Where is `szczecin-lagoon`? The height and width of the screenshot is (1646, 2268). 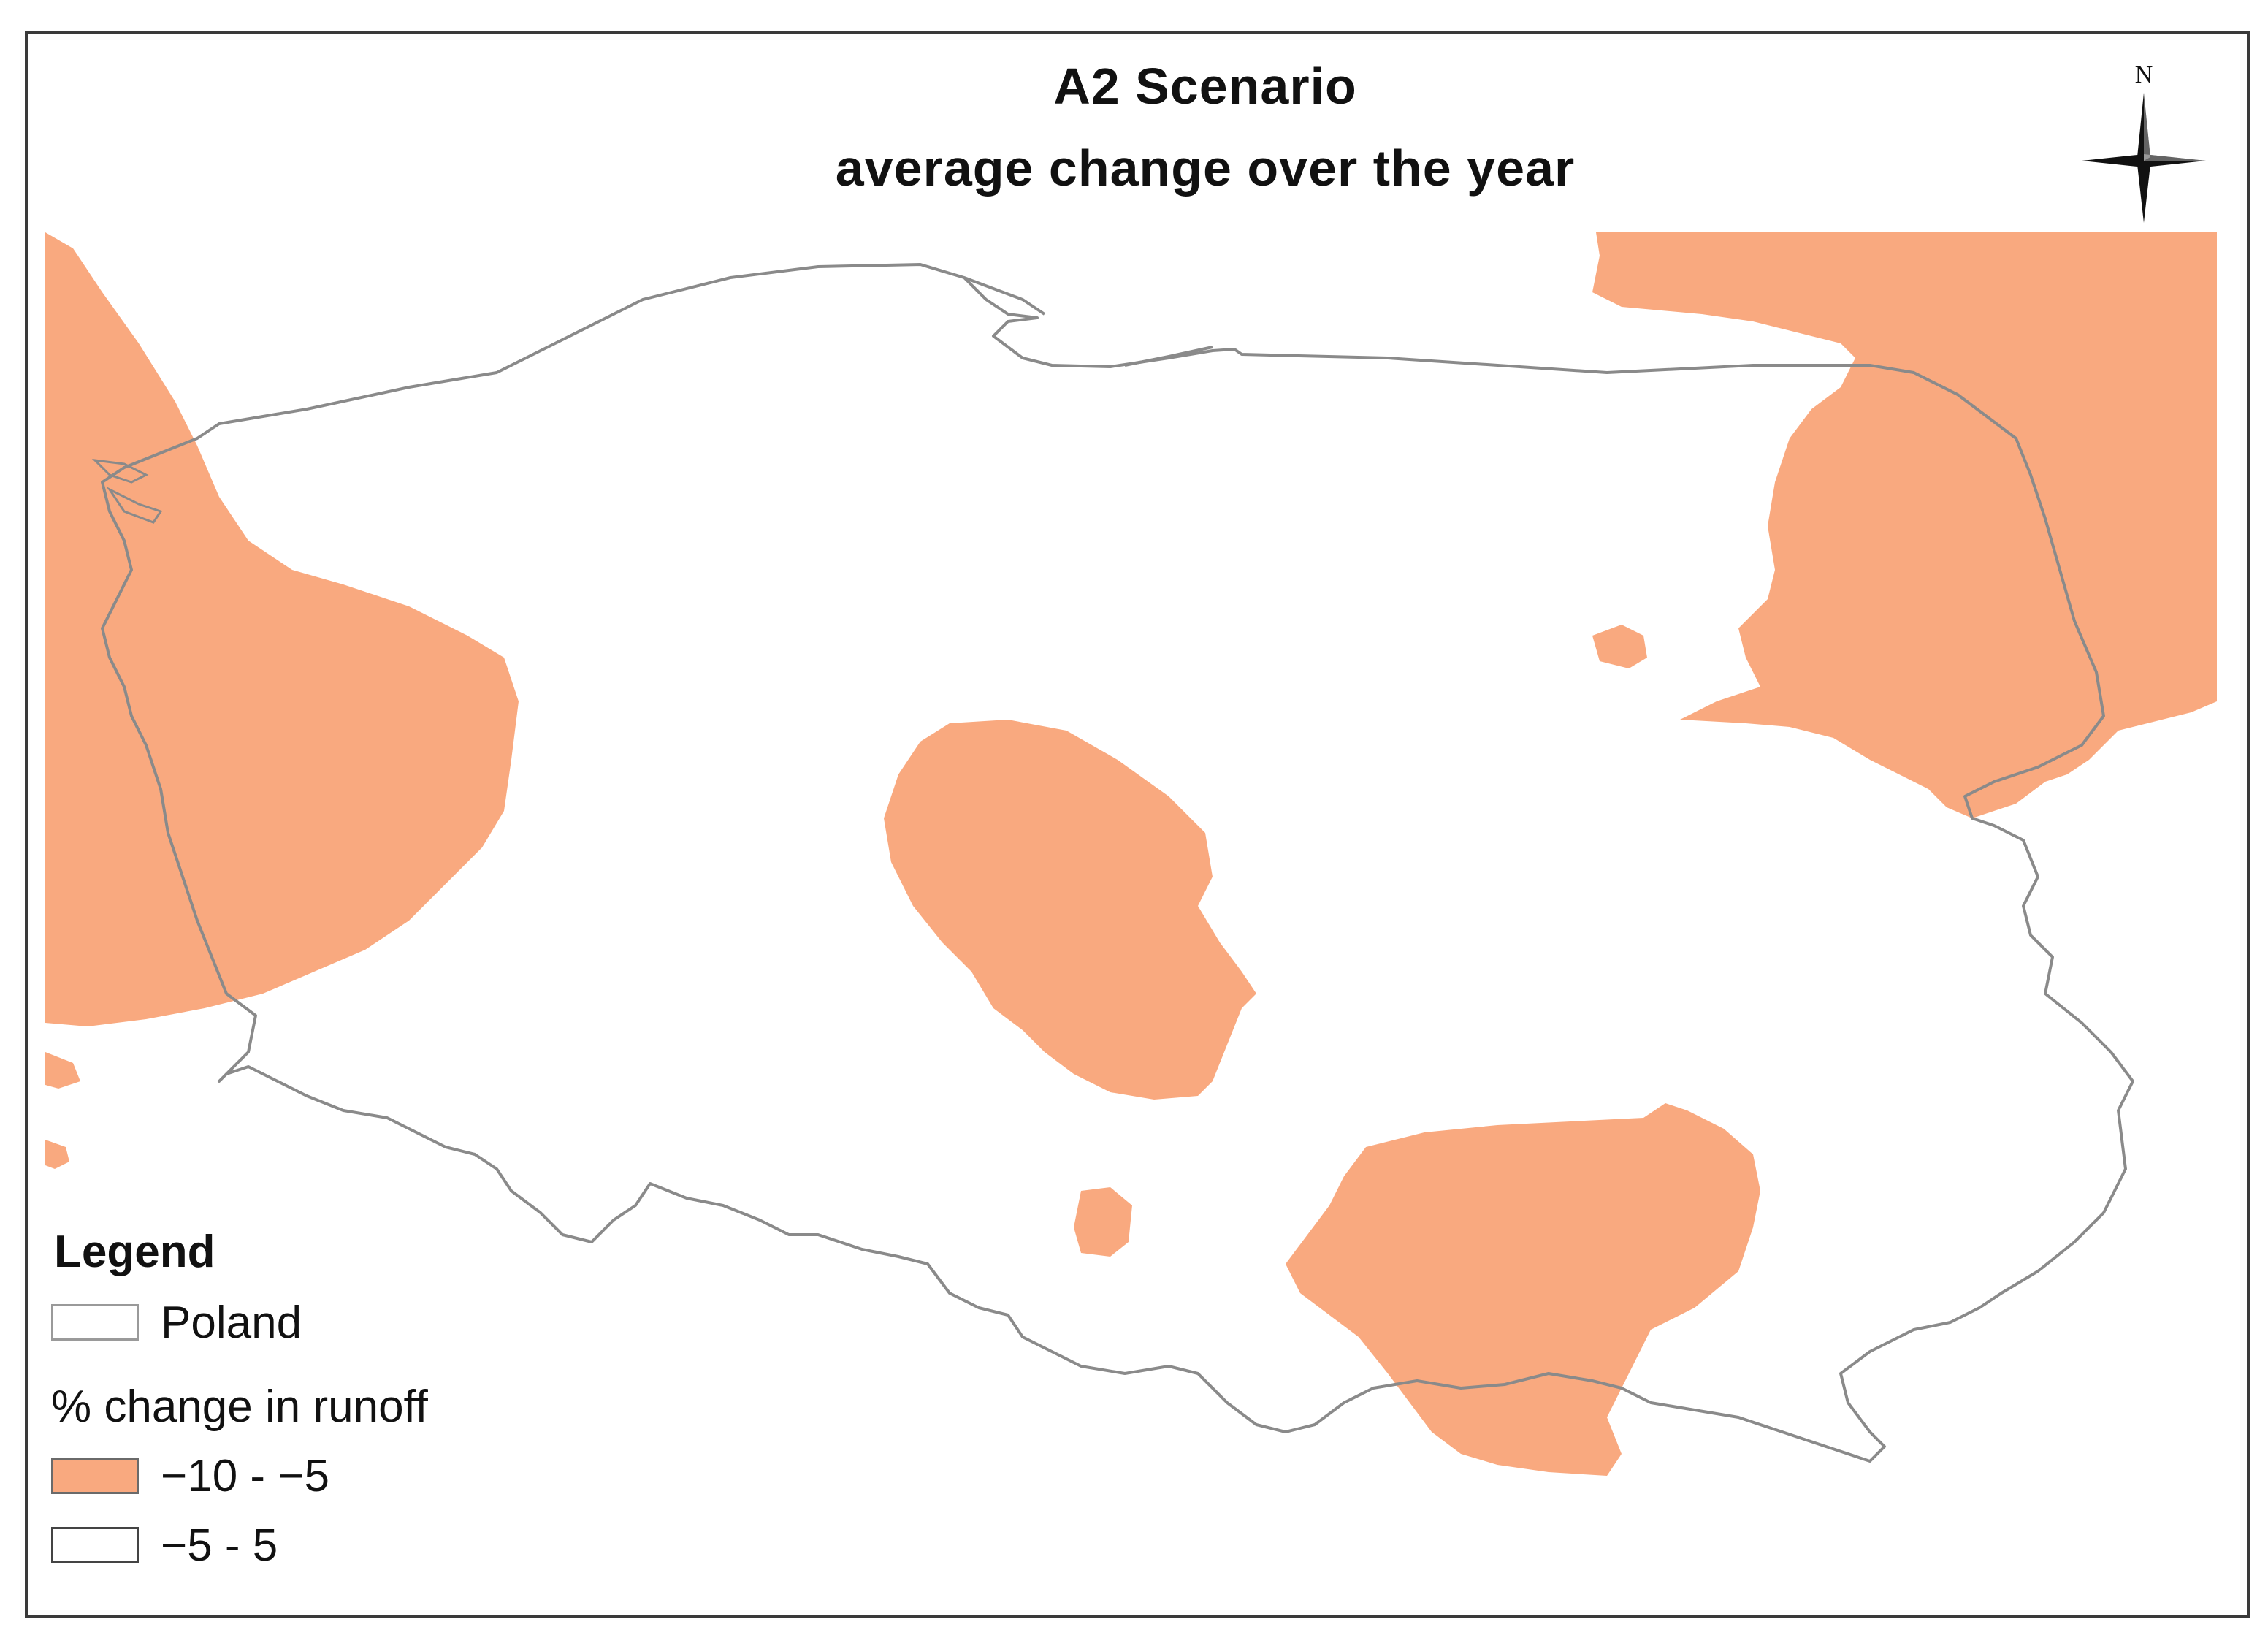 szczecin-lagoon is located at coordinates (127, 491).